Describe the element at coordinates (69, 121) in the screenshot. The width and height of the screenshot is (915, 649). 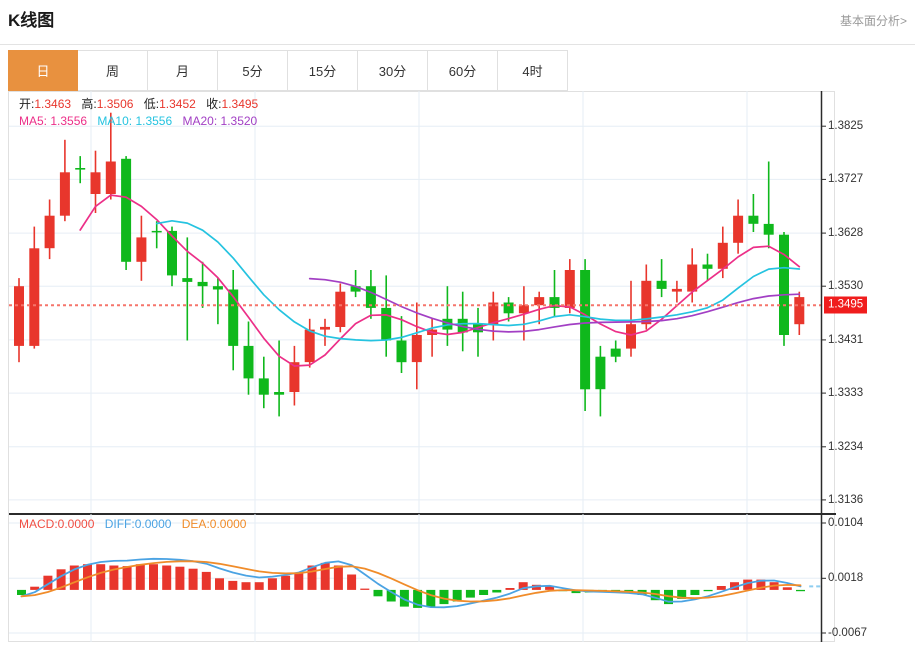
I see `ma5-value: 1.3556` at that location.